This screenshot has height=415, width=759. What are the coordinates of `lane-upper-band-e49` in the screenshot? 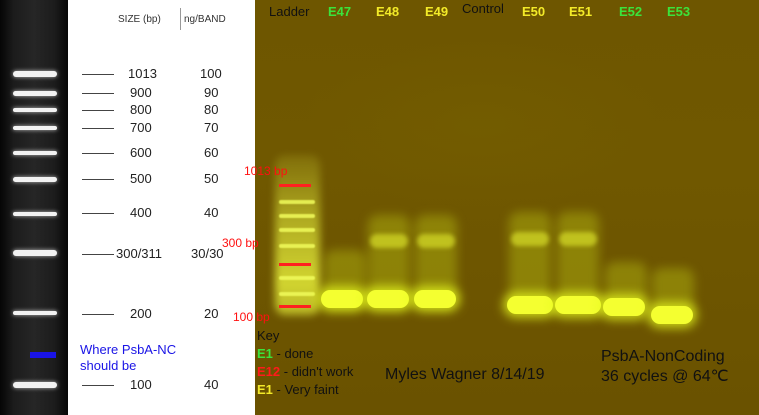 It's located at (436, 241).